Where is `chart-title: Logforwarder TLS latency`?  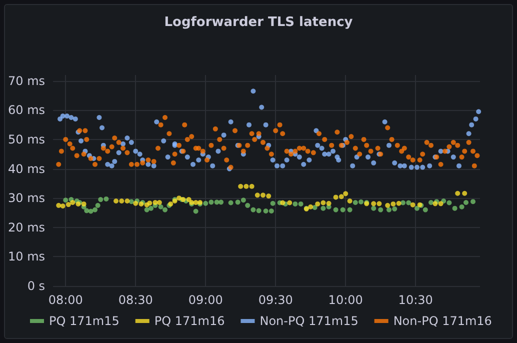
chart-title: Logforwarder TLS latency is located at coordinates (259, 22).